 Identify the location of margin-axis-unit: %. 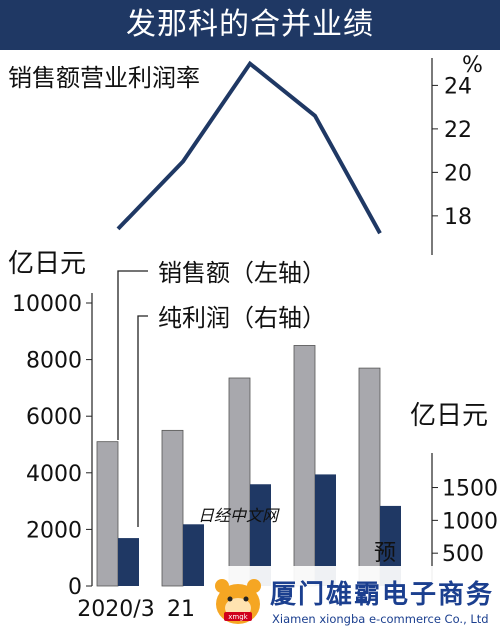
(472, 65).